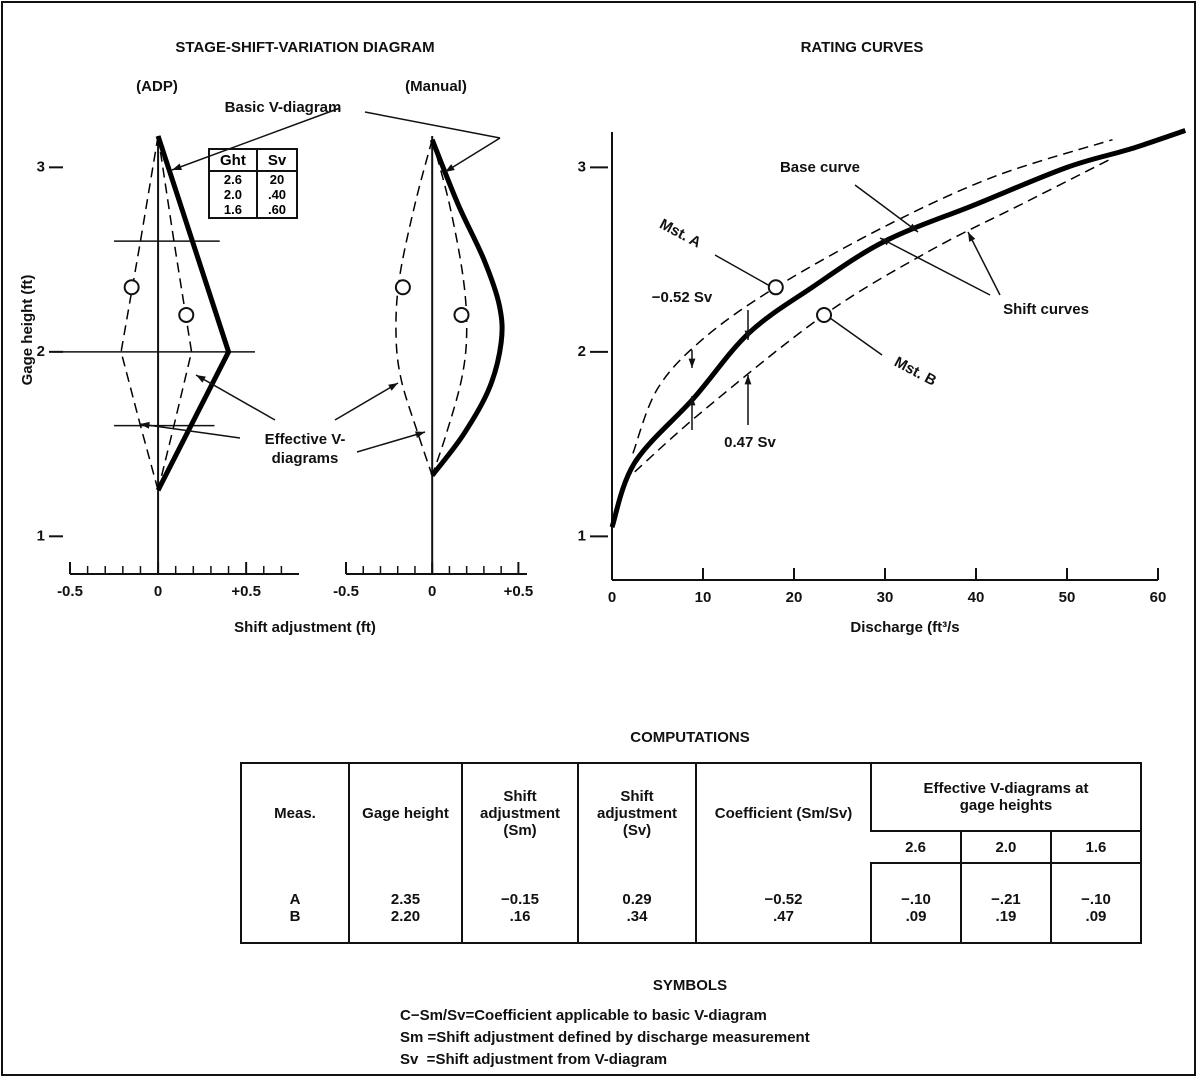 This screenshot has width=1197, height=1077. What do you see at coordinates (1067, 597) in the screenshot?
I see `x-tick-label: 50` at bounding box center [1067, 597].